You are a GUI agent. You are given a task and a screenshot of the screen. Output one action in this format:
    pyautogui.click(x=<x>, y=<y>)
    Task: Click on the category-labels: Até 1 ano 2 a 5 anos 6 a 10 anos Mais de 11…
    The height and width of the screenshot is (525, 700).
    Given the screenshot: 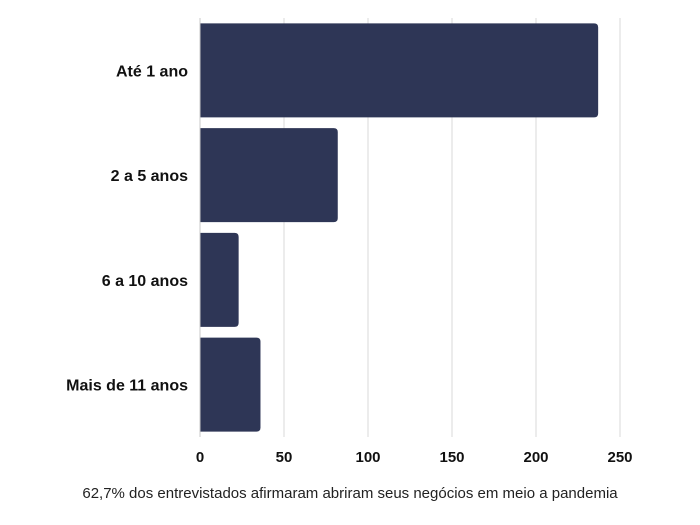 What is the action you would take?
    pyautogui.click(x=127, y=228)
    